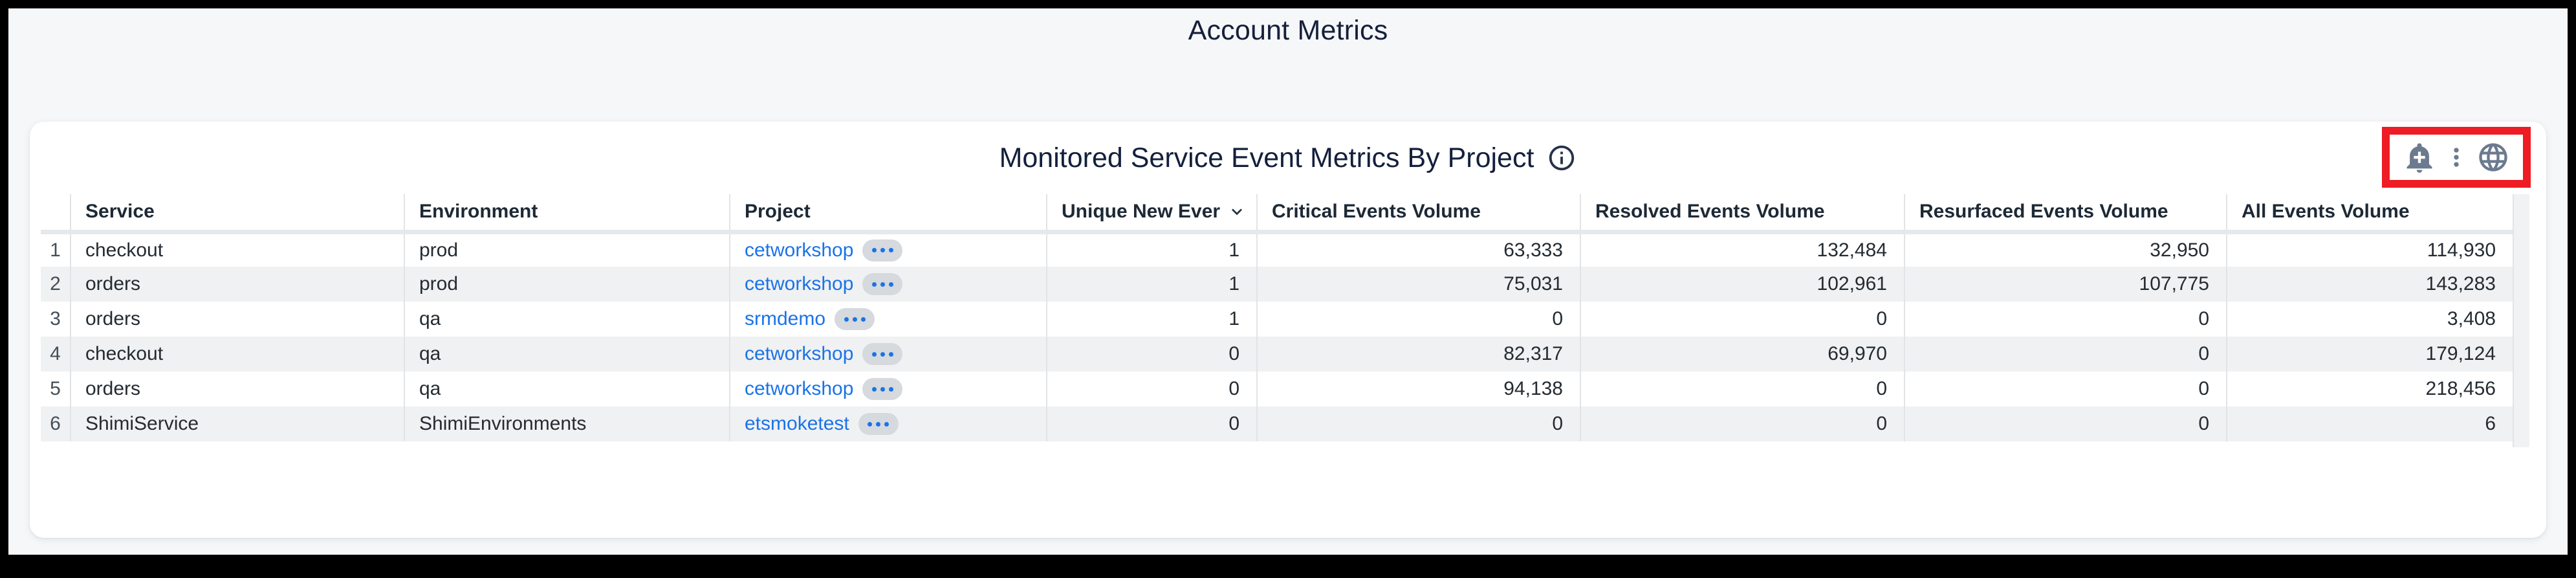 The height and width of the screenshot is (578, 2576). What do you see at coordinates (2369, 423) in the screenshot?
I see `cell-all-events-volume: 6` at bounding box center [2369, 423].